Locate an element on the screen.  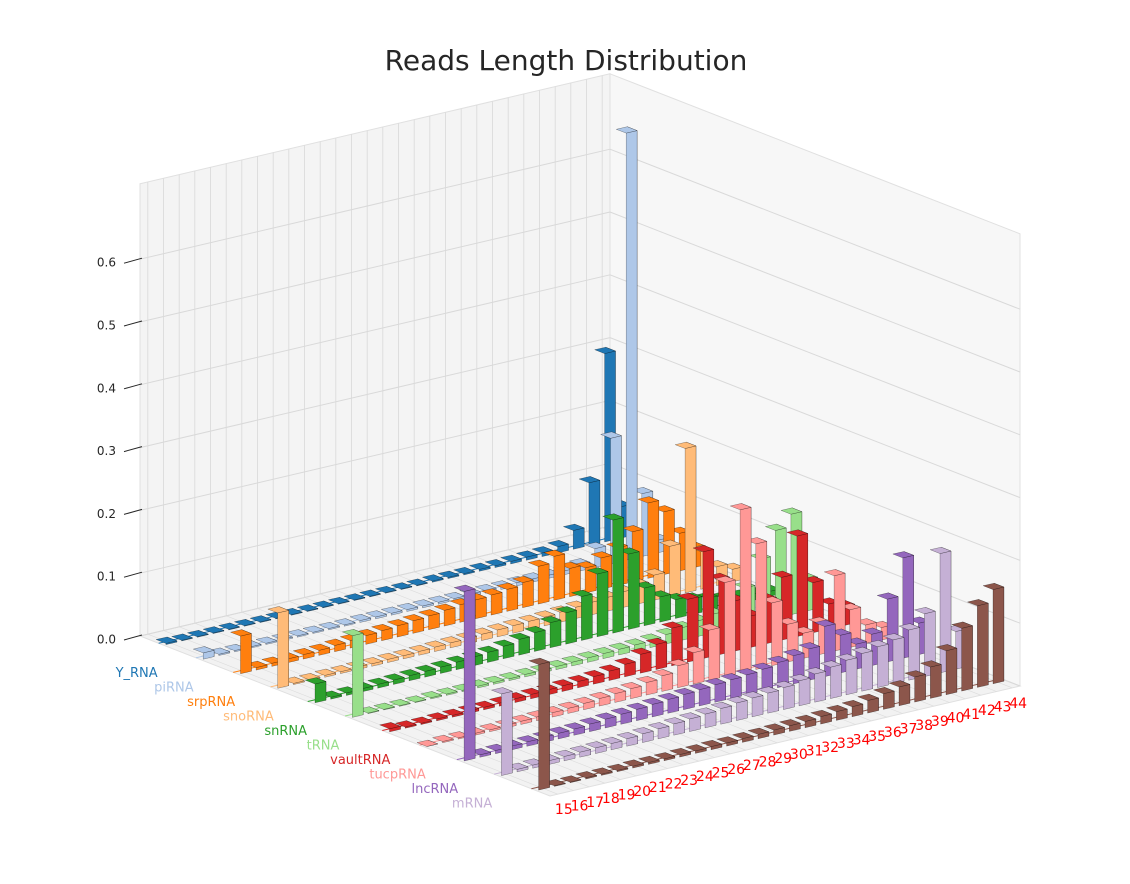
series-label: vaultRNA is located at coordinates (360, 760).